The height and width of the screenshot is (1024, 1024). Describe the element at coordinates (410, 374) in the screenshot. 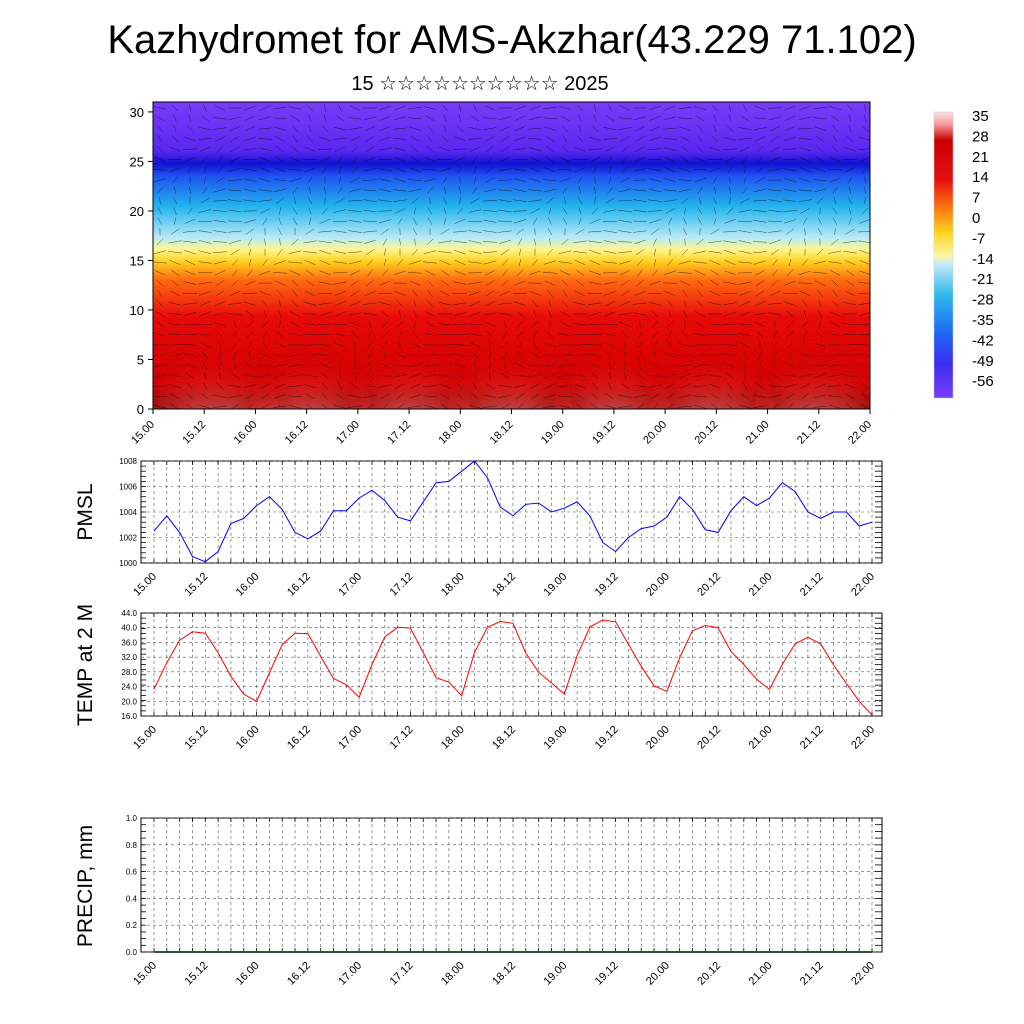

I see `warm-surface-cell` at that location.